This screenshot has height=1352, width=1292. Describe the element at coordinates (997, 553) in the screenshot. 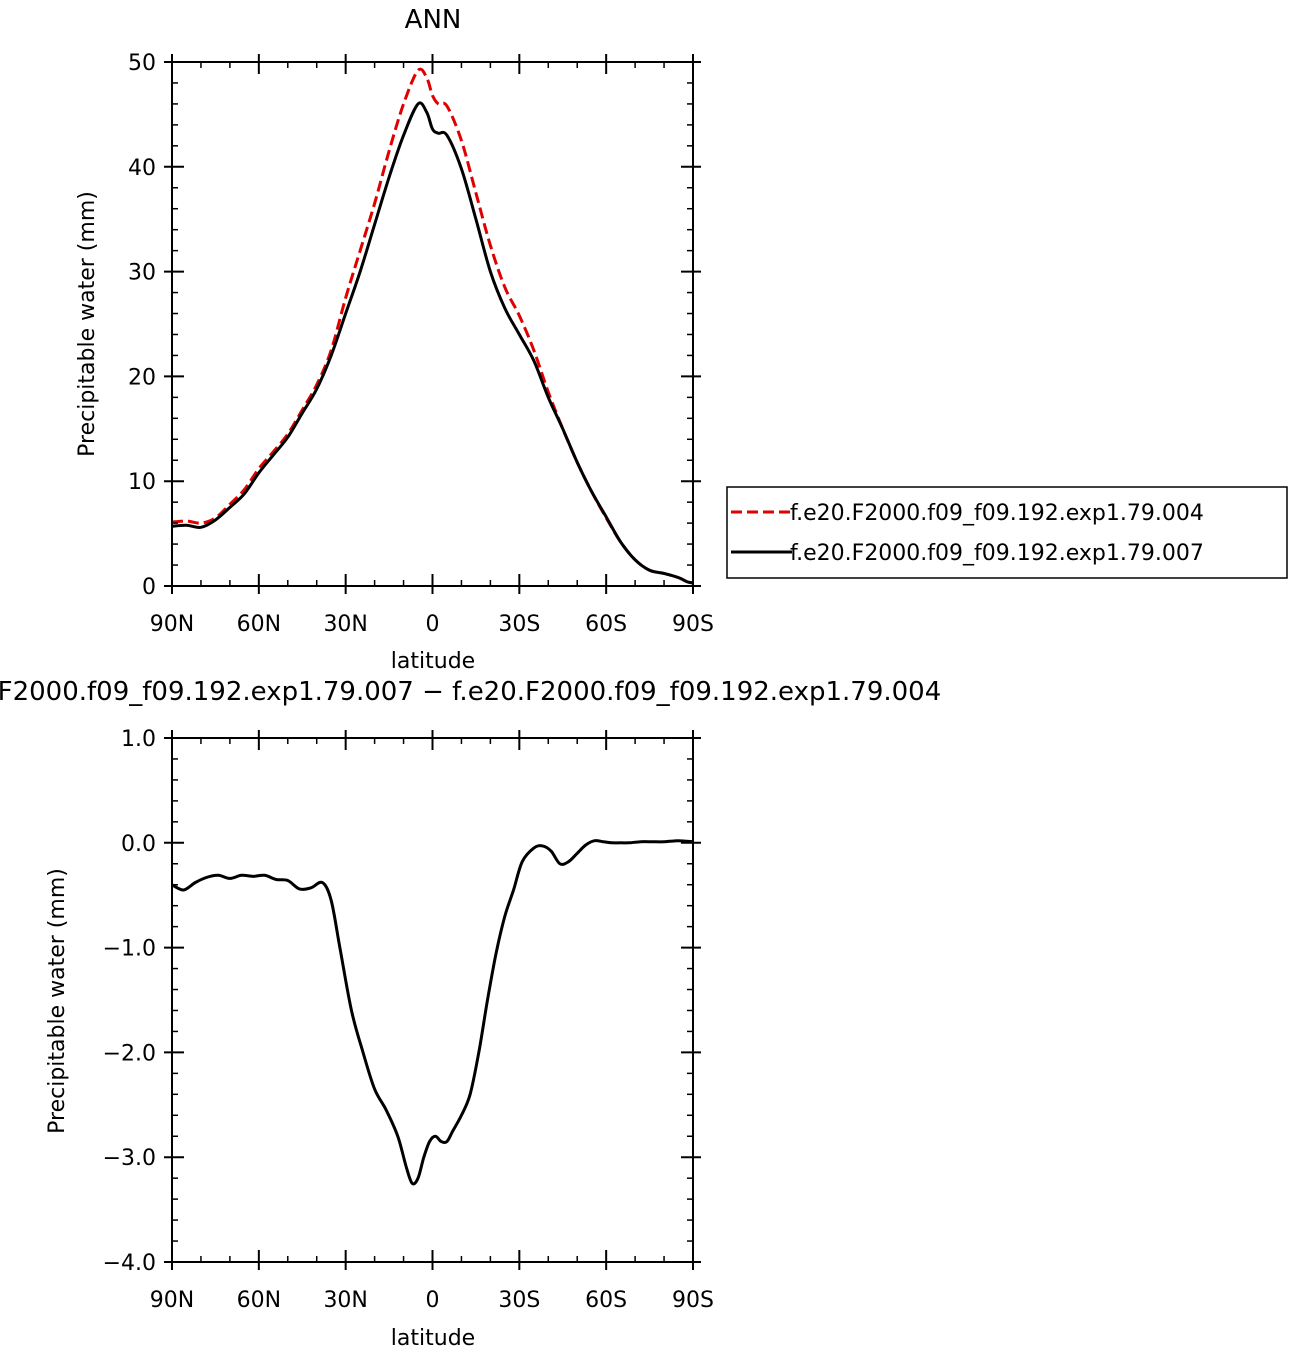

I see `legend-entry-exp007: f.e20.F2000.f09_f09.192.exp1.79.007` at that location.